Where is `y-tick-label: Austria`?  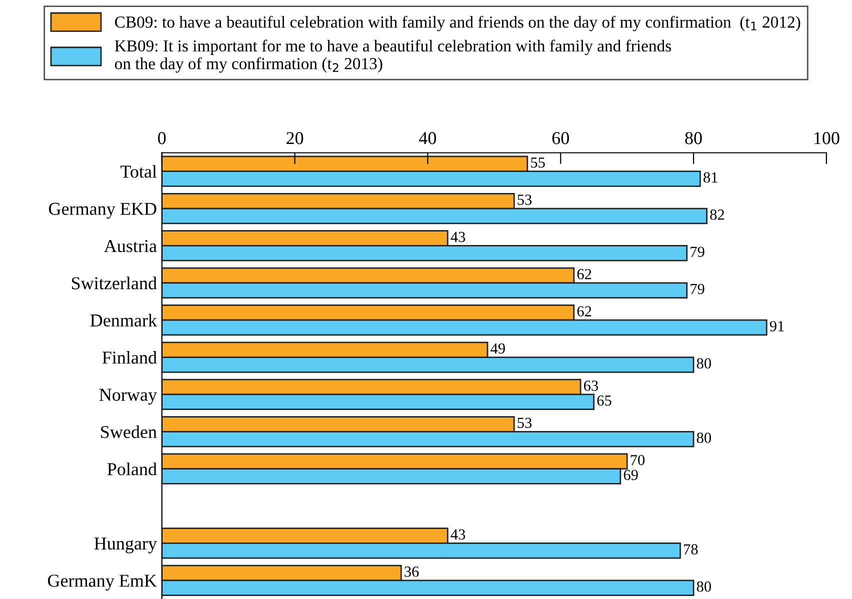
y-tick-label: Austria is located at coordinates (130, 246).